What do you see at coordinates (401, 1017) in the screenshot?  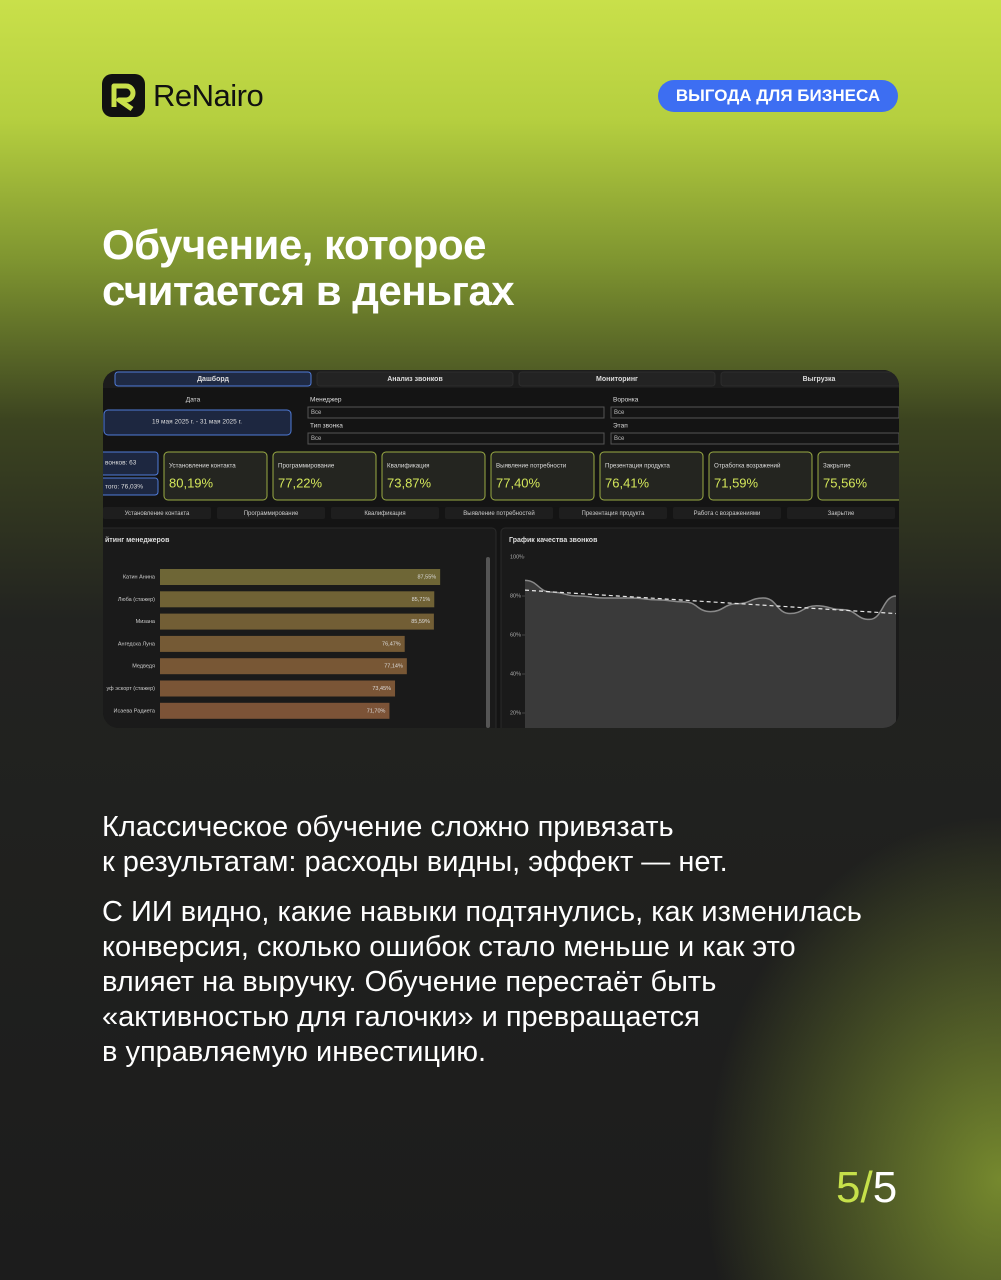 I see `paragraph-line: «активностью для галочки» и превращается` at bounding box center [401, 1017].